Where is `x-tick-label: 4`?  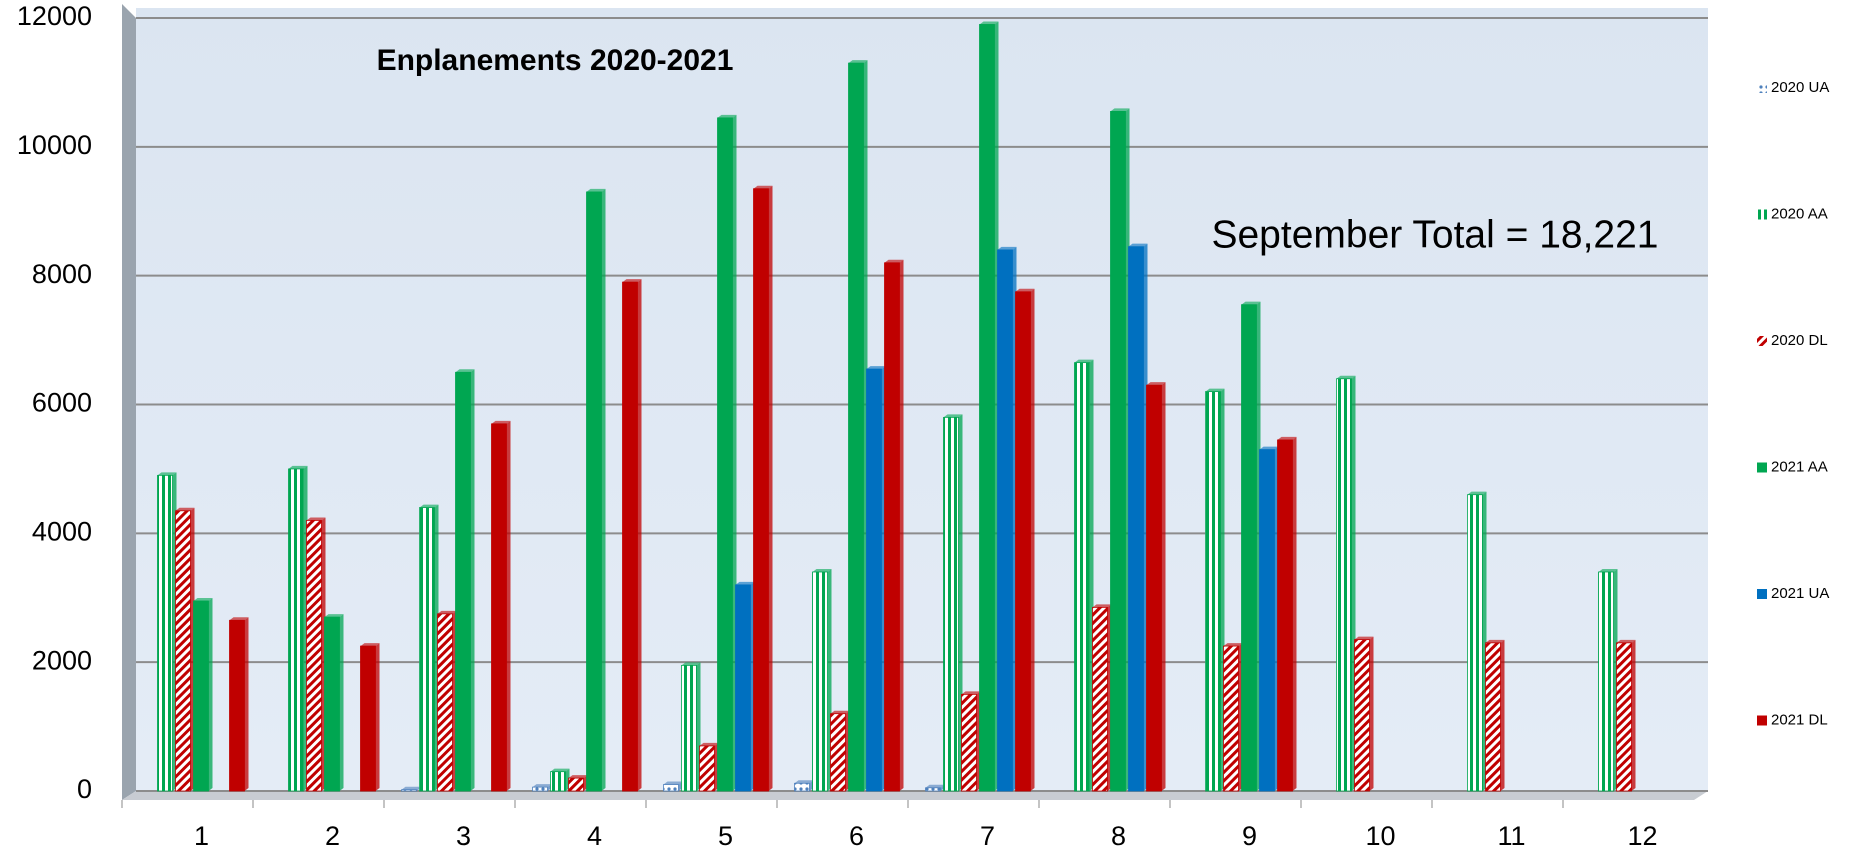 x-tick-label: 4 is located at coordinates (594, 836).